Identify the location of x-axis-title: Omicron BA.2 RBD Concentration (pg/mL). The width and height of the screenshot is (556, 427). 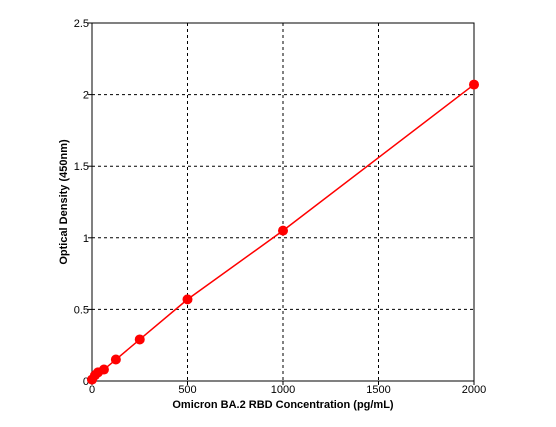
(283, 405).